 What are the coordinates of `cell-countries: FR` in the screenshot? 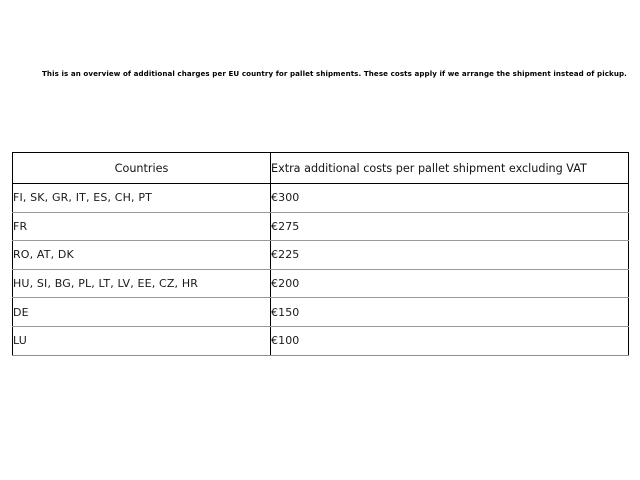 It's located at (141, 227).